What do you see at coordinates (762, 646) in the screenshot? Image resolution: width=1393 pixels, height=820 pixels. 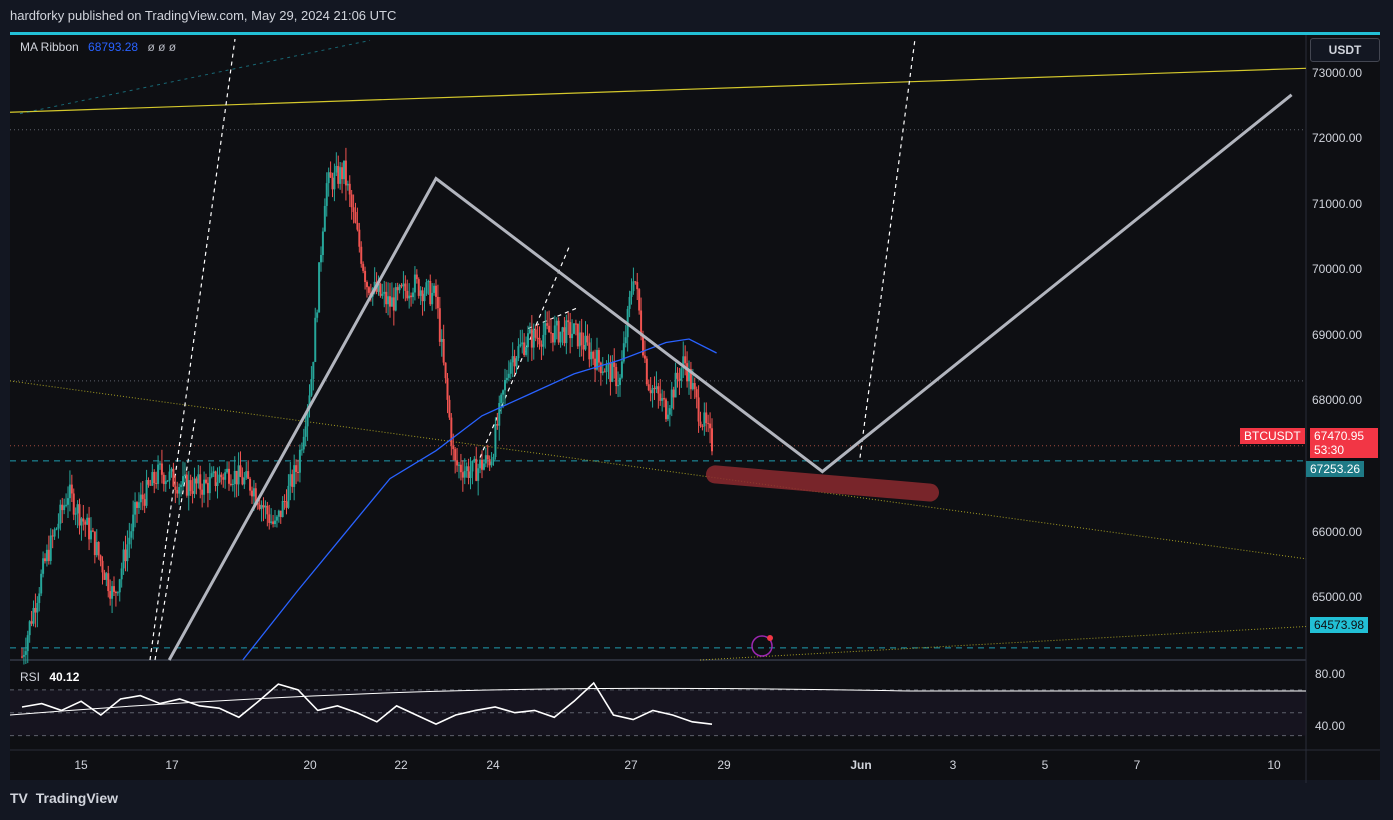 I see `alert-icon` at bounding box center [762, 646].